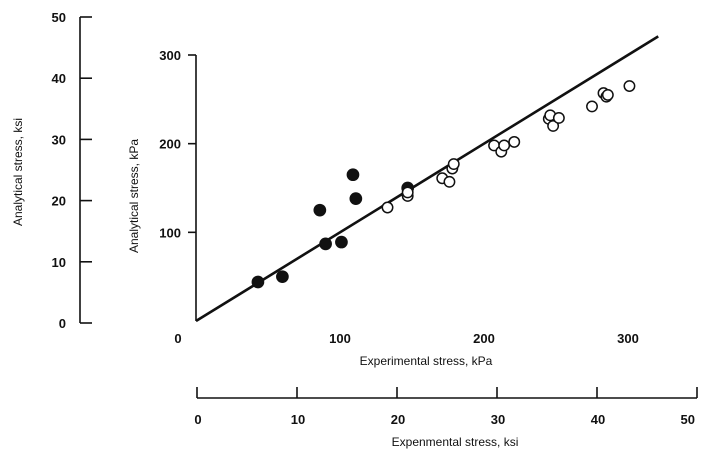  What do you see at coordinates (59, 262) in the screenshot?
I see `secondary-y-tick-label: 10` at bounding box center [59, 262].